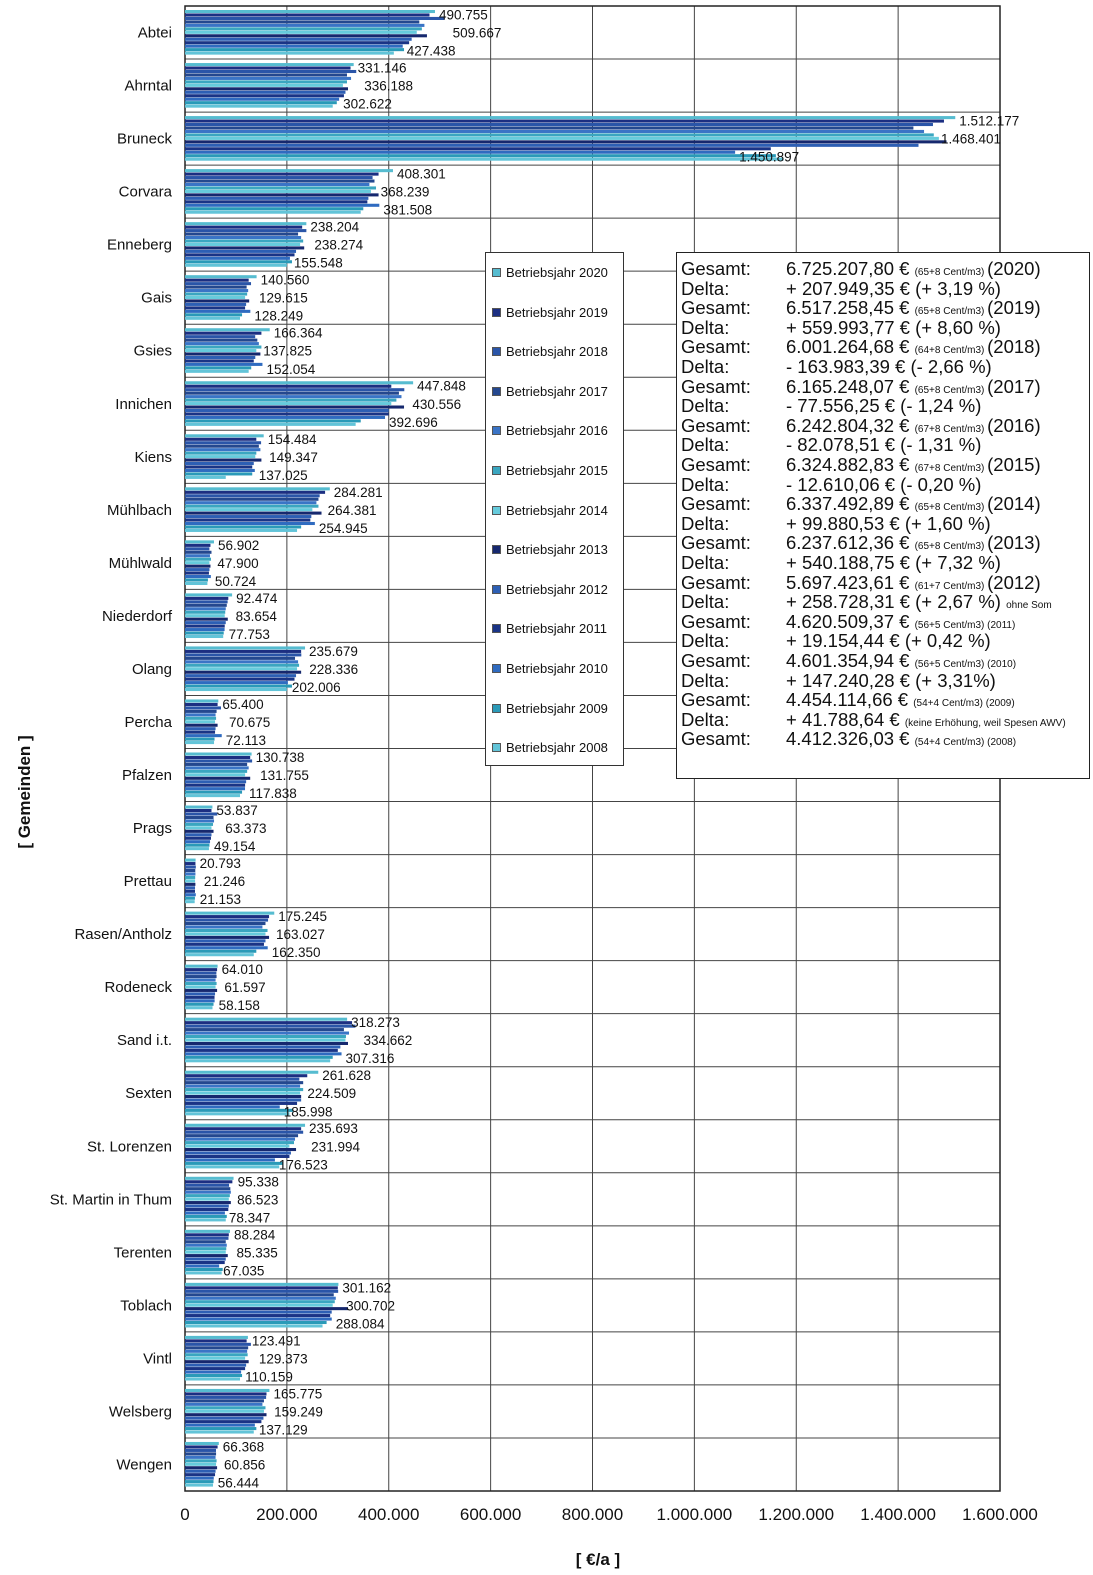 The height and width of the screenshot is (1575, 1093). Describe the element at coordinates (333, 651) in the screenshot. I see `data-label: 235.679` at that location.